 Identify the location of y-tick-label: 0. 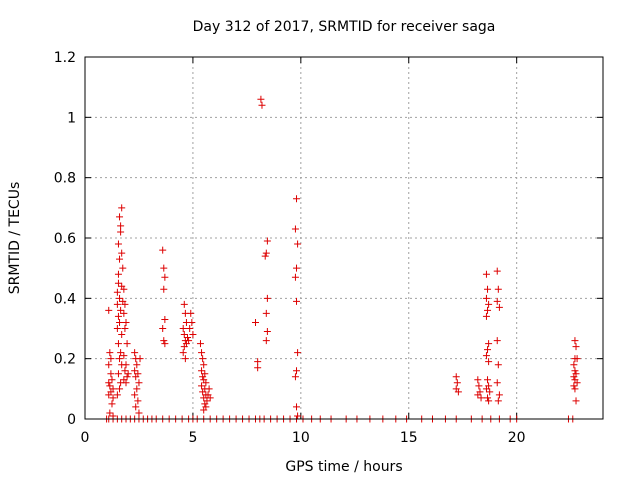
(71, 420).